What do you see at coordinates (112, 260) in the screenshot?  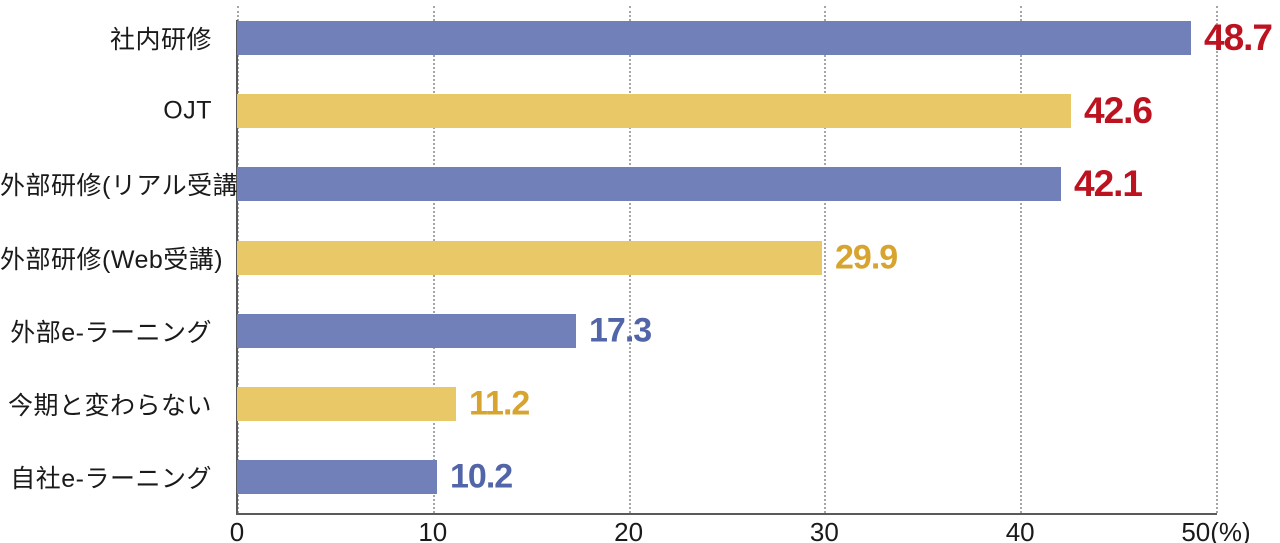 I see `category-label: 外部研修(Web受講)` at bounding box center [112, 260].